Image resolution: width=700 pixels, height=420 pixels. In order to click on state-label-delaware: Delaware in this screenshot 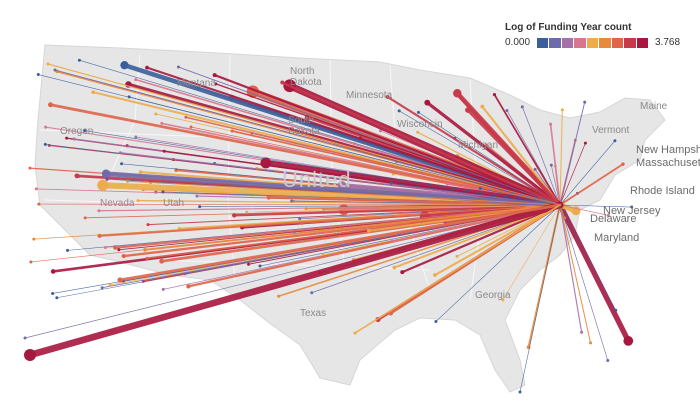, I will do `click(613, 219)`.